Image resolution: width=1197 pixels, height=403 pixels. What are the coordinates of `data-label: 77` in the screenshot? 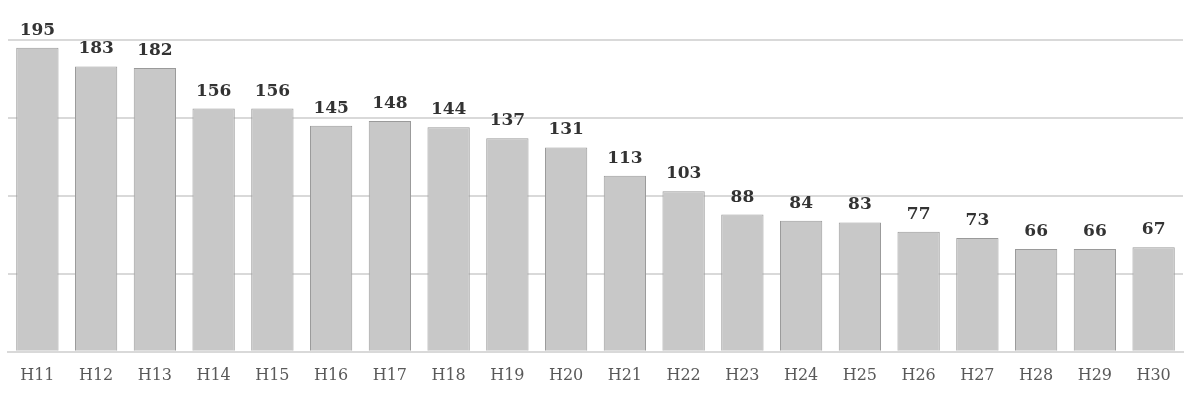 It's located at (918, 212).